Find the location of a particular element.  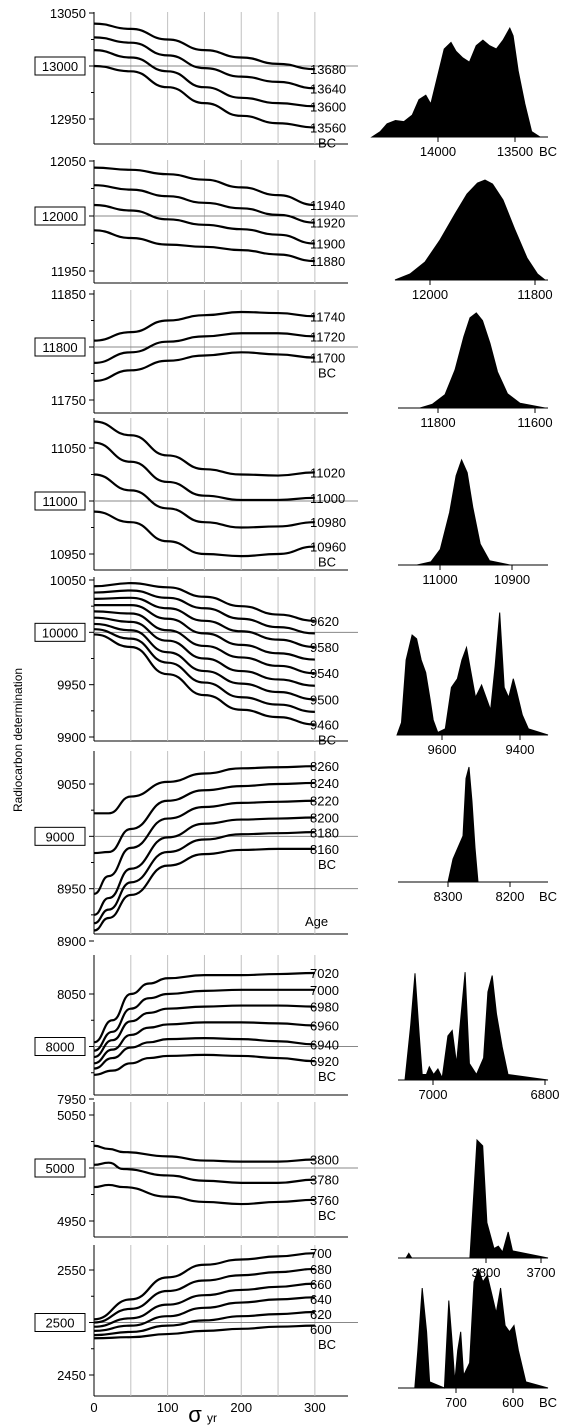

series-label: 8220 is located at coordinates (324, 801).